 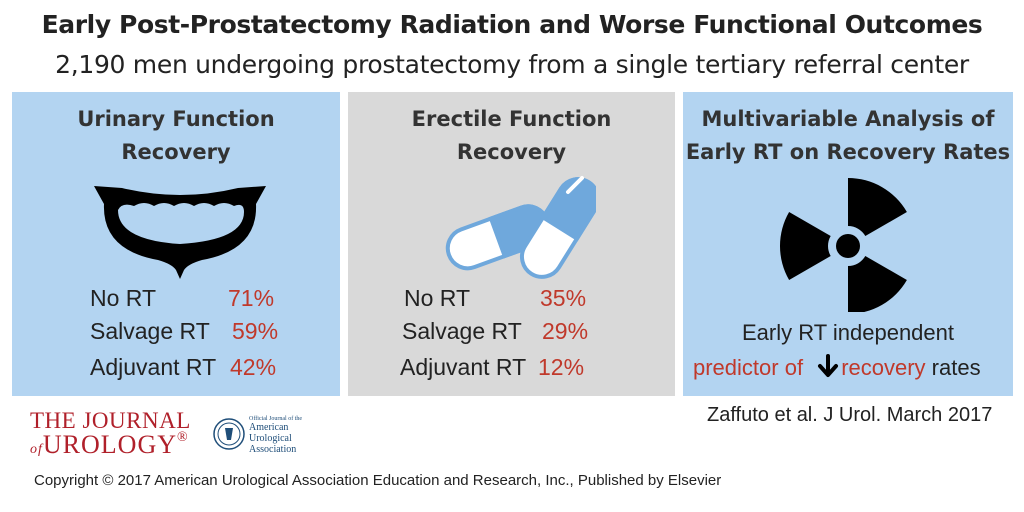 I want to click on recovery-text: recovery, so click(x=883, y=367).